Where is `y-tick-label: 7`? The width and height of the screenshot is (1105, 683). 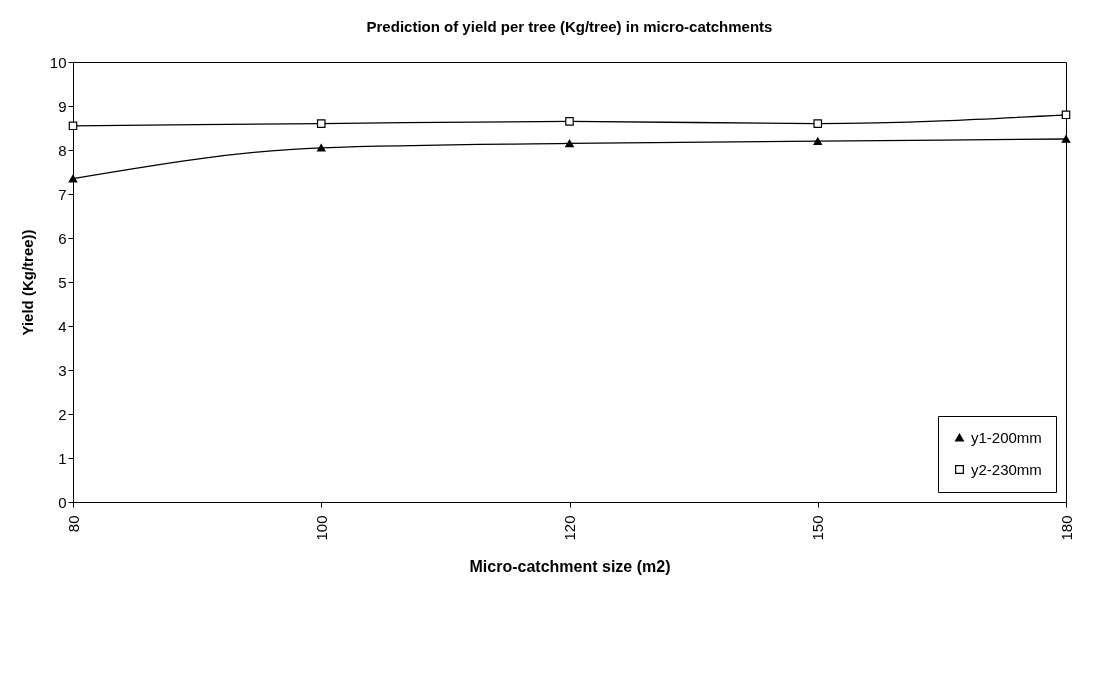 y-tick-label: 7 is located at coordinates (62, 194).